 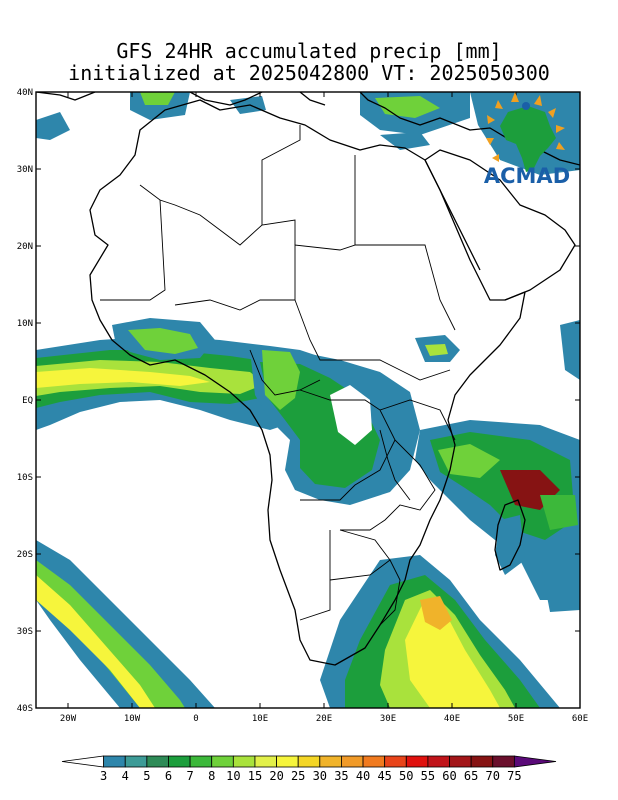 I want to click on colorbar-low-triangle, so click(x=83, y=761).